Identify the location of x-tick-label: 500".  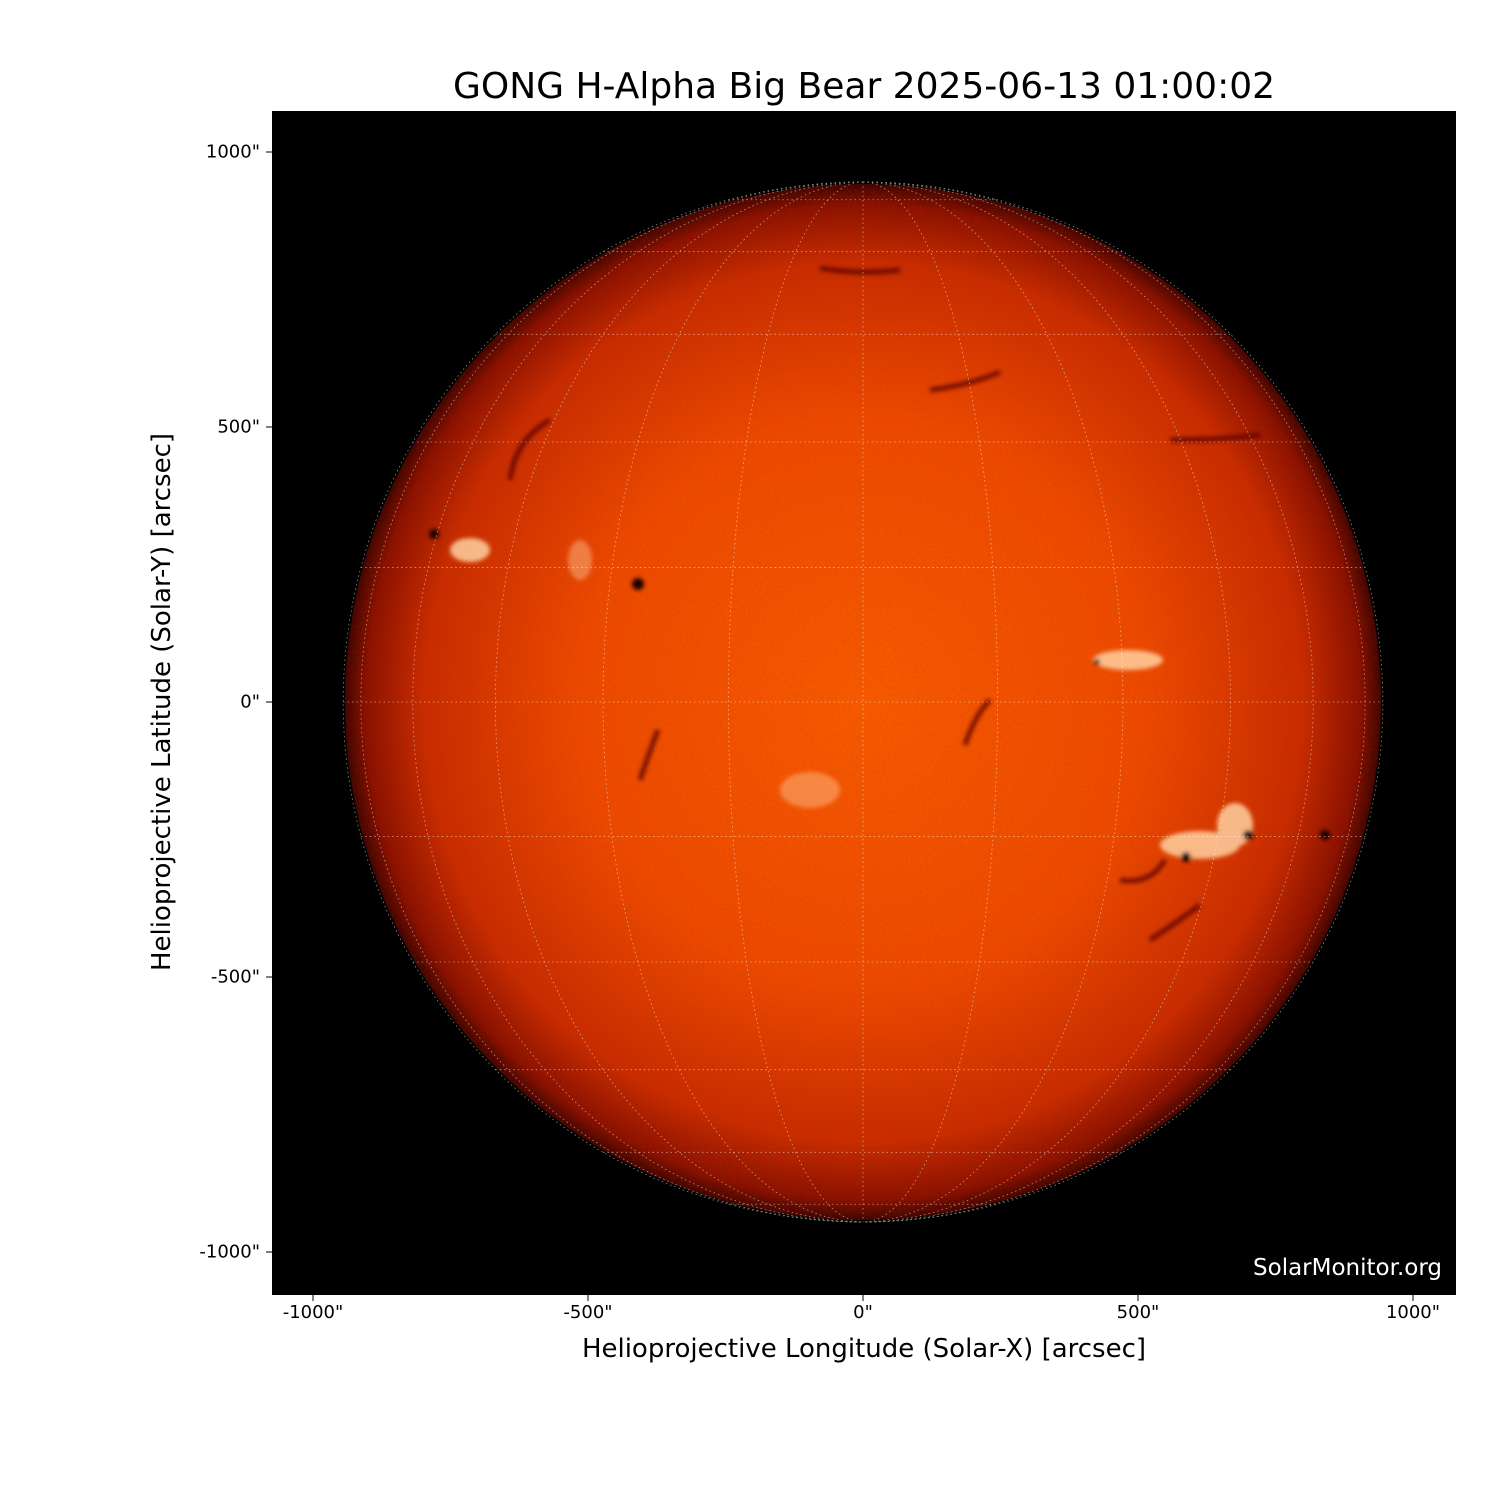
(1138, 1312).